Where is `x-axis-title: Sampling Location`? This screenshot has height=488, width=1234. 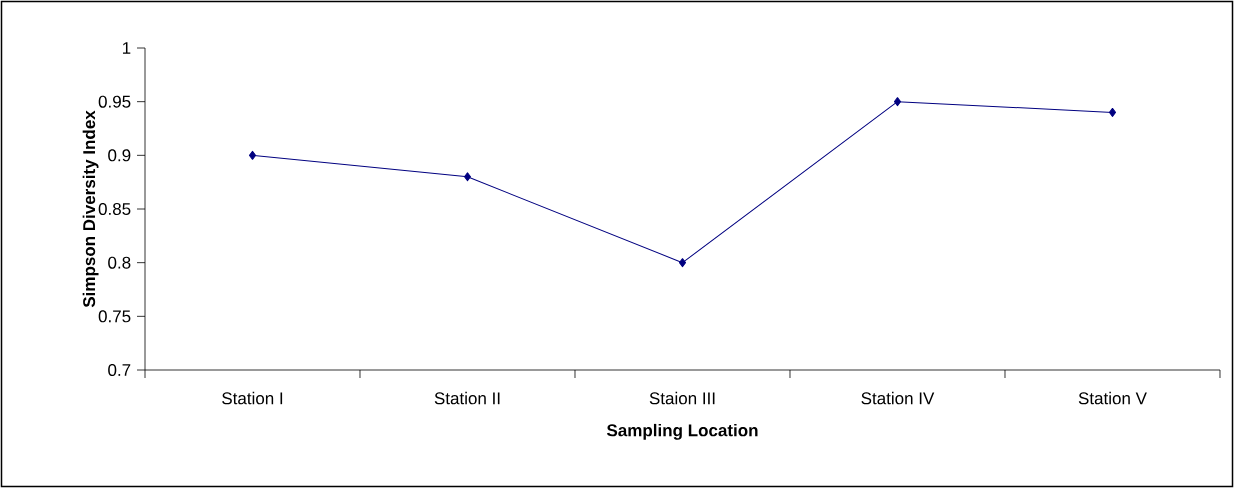
x-axis-title: Sampling Location is located at coordinates (682, 431).